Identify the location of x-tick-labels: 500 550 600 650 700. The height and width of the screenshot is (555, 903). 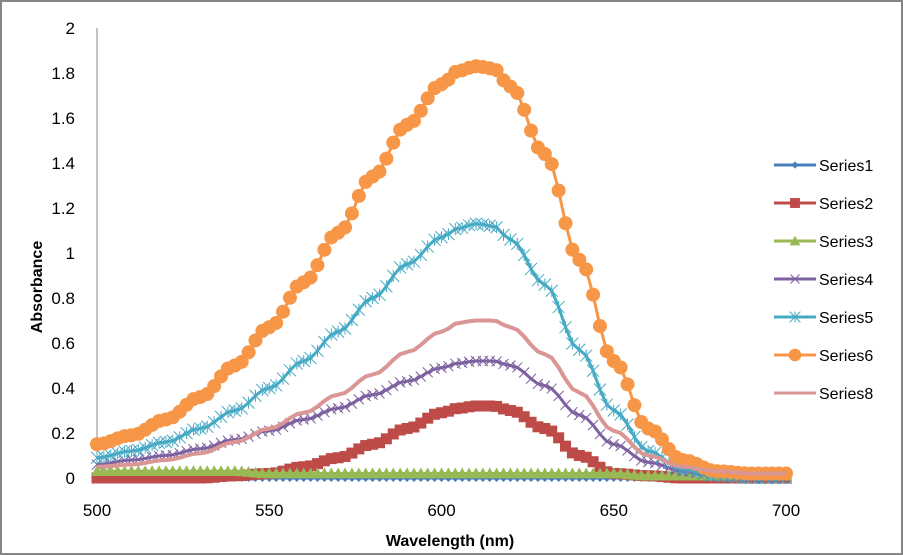
(441, 510).